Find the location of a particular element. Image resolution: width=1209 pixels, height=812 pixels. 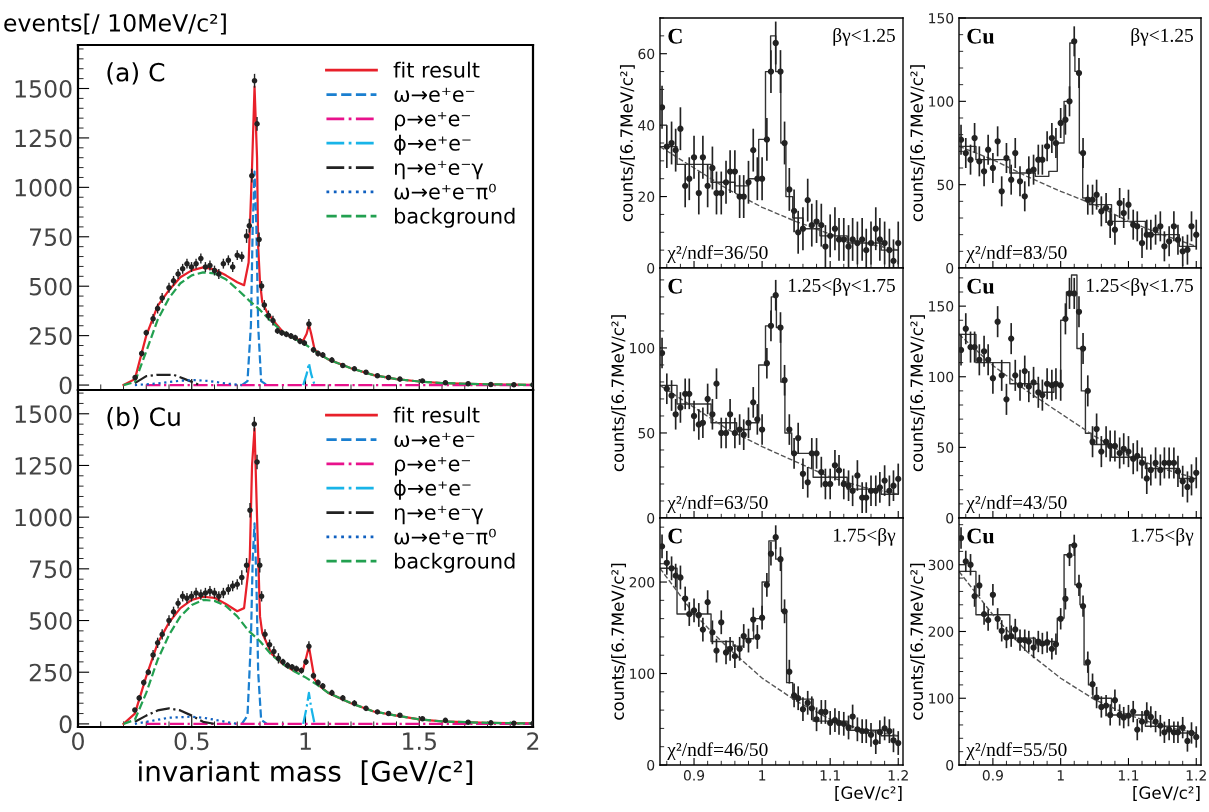

annotation: (a) C is located at coordinates (136, 73).